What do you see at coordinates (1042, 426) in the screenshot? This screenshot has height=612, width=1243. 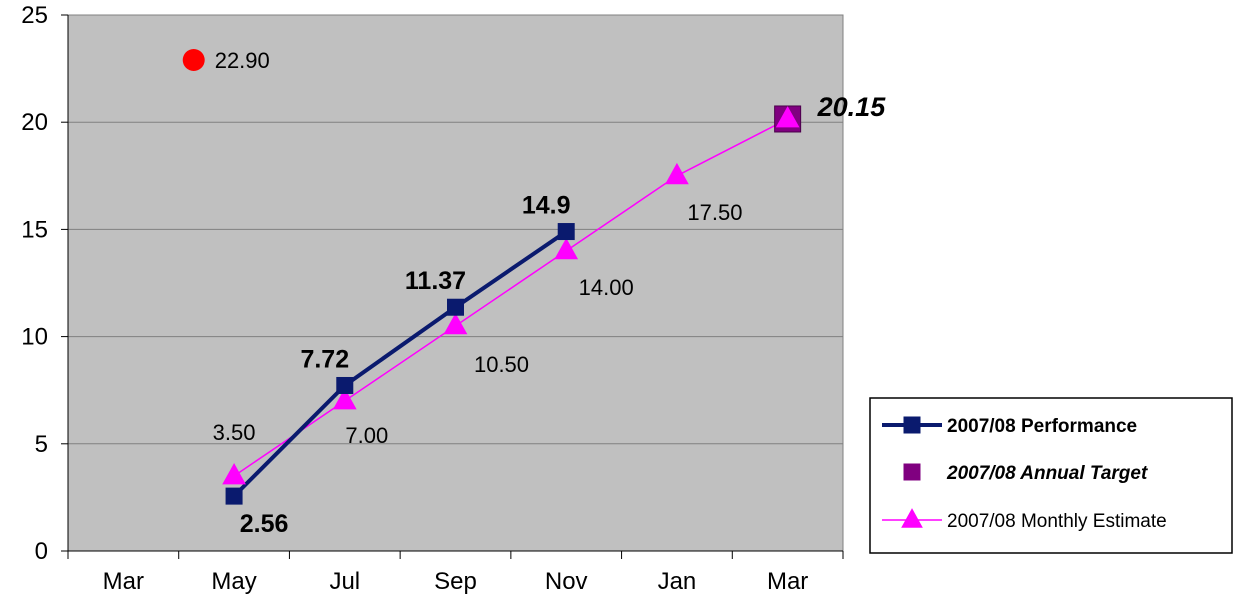 I see `legend-label-performance: 2007/08 Performance` at bounding box center [1042, 426].